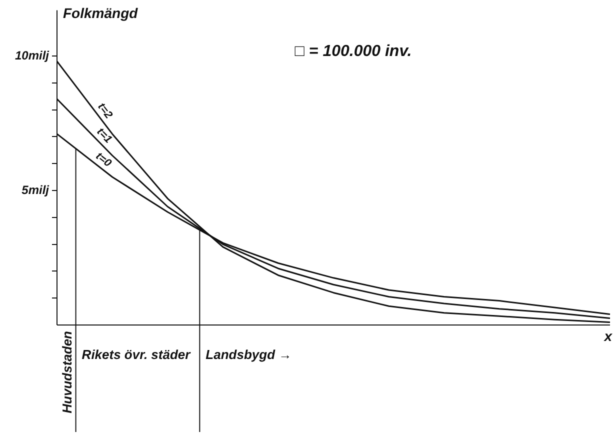  Describe the element at coordinates (105, 111) in the screenshot. I see `text: t=2` at that location.